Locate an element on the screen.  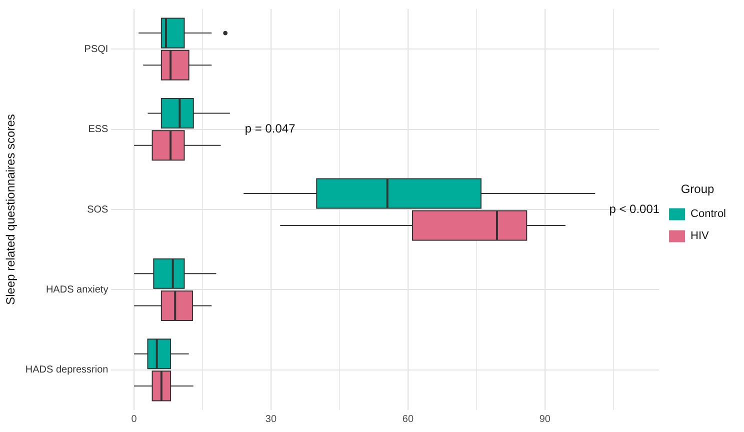
y-axis-title: Sleep related questionnaires scores is located at coordinates (11, 209).